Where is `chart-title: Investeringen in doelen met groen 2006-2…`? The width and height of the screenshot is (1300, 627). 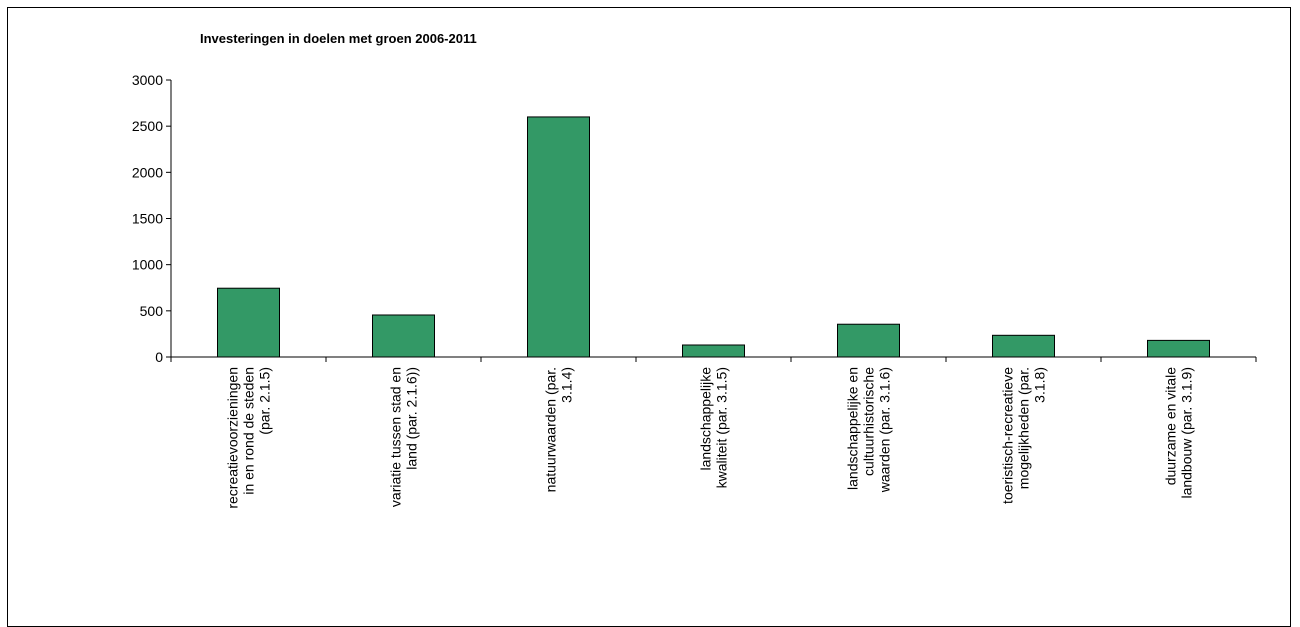 chart-title: Investeringen in doelen met groen 2006-2… is located at coordinates (338, 38).